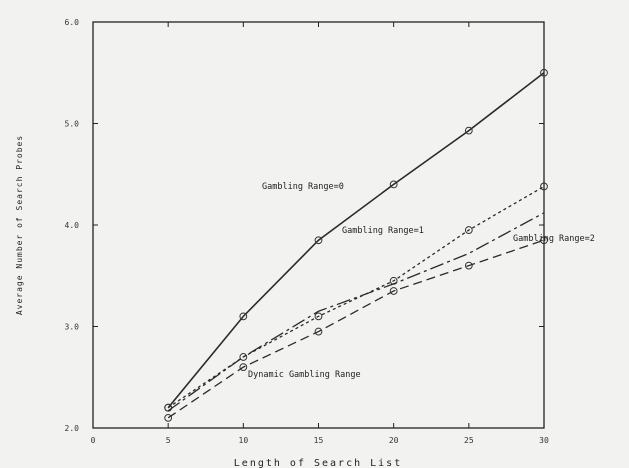 The width and height of the screenshot is (629, 468). What do you see at coordinates (72, 327) in the screenshot?
I see `y-tick-label: 3.0` at bounding box center [72, 327].